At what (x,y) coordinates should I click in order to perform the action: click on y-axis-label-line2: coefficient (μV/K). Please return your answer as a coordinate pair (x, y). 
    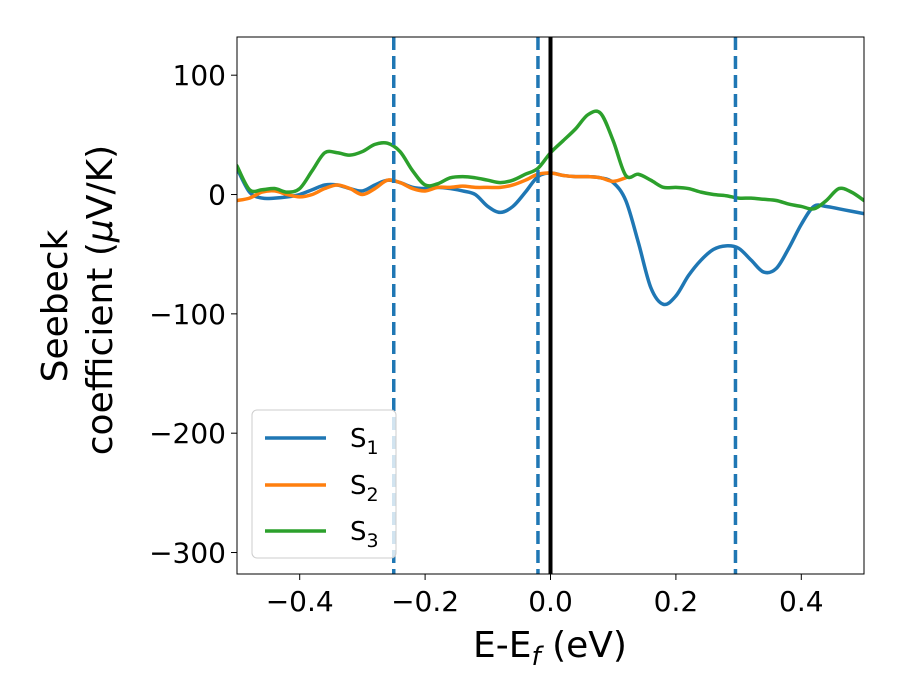
    Looking at the image, I should click on (100, 300).